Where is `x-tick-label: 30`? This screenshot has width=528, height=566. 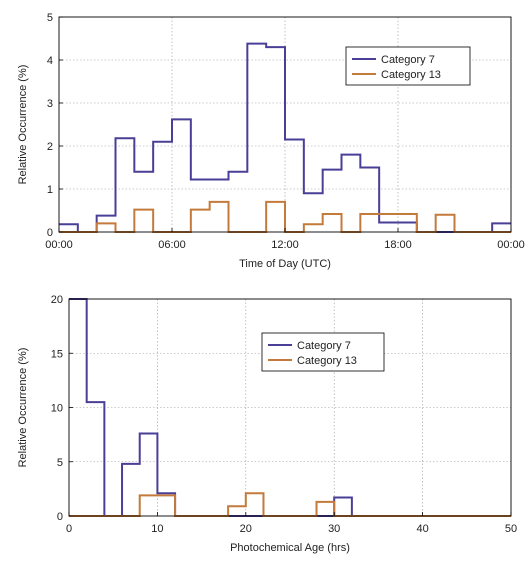 x-tick-label: 30 is located at coordinates (334, 529).